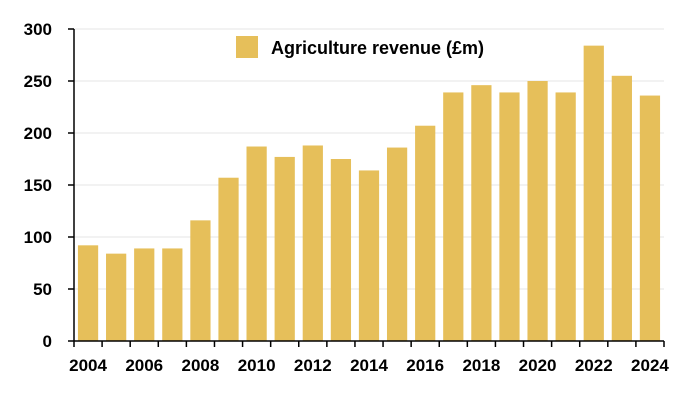 The width and height of the screenshot is (700, 400). Describe the element at coordinates (341, 250) in the screenshot. I see `bar-2013` at that location.